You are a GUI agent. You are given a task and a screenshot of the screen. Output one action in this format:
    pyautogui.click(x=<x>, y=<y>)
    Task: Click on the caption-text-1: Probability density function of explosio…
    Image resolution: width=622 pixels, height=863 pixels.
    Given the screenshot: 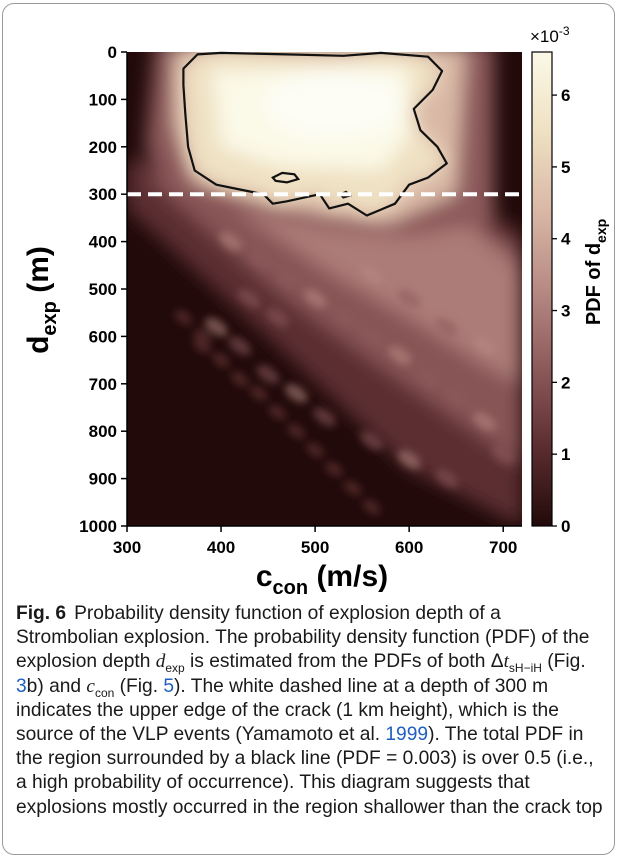 What is the action you would take?
    pyautogui.click(x=303, y=638)
    